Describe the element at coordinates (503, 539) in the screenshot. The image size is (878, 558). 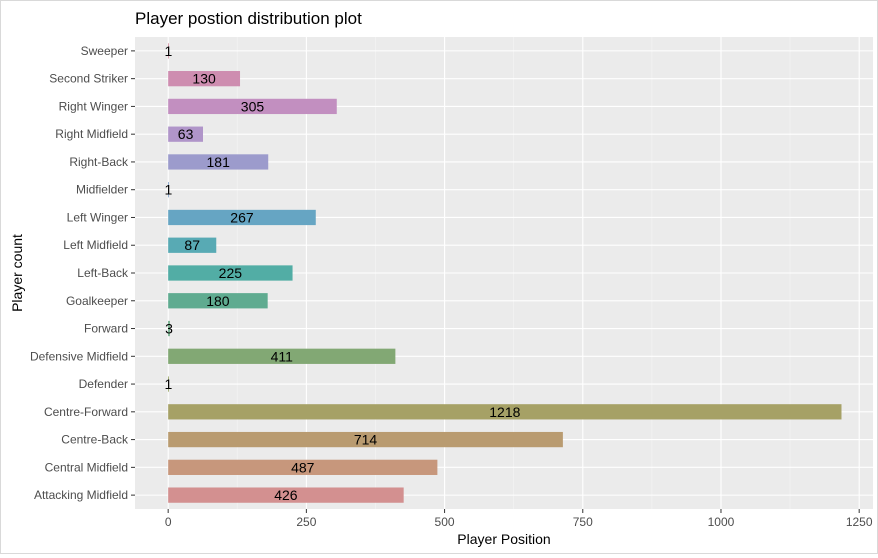
I see `x-axis-title: Player Position` at that location.